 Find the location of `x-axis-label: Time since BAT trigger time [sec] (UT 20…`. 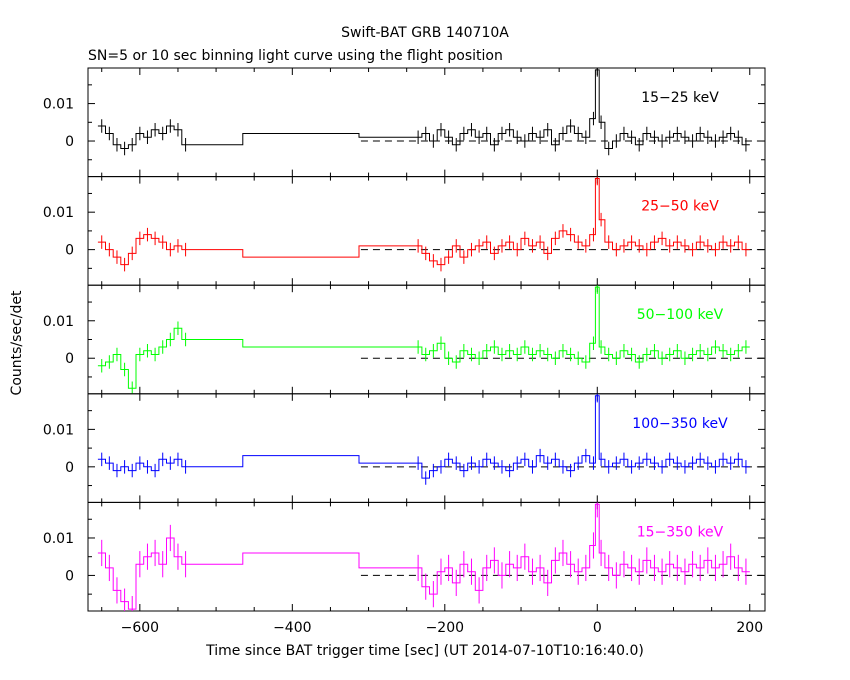

x-axis-label: Time since BAT trigger time [sec] (UT 20… is located at coordinates (424, 651).